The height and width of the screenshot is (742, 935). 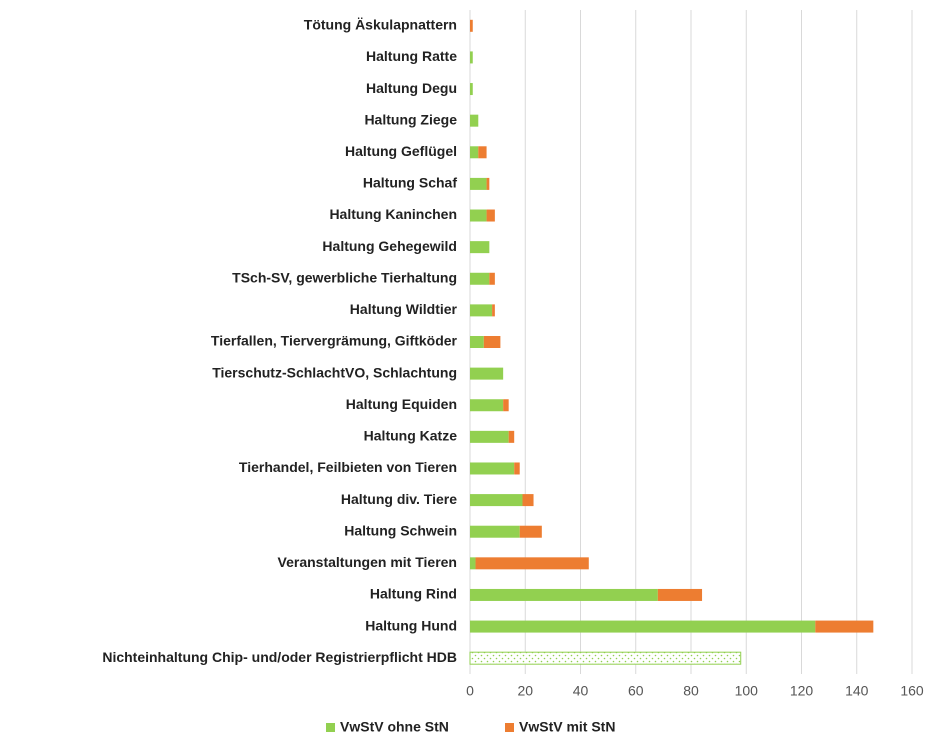 I want to click on category-label: Tierschutz-SchlachtVO, Schlachtung, so click(x=334, y=372).